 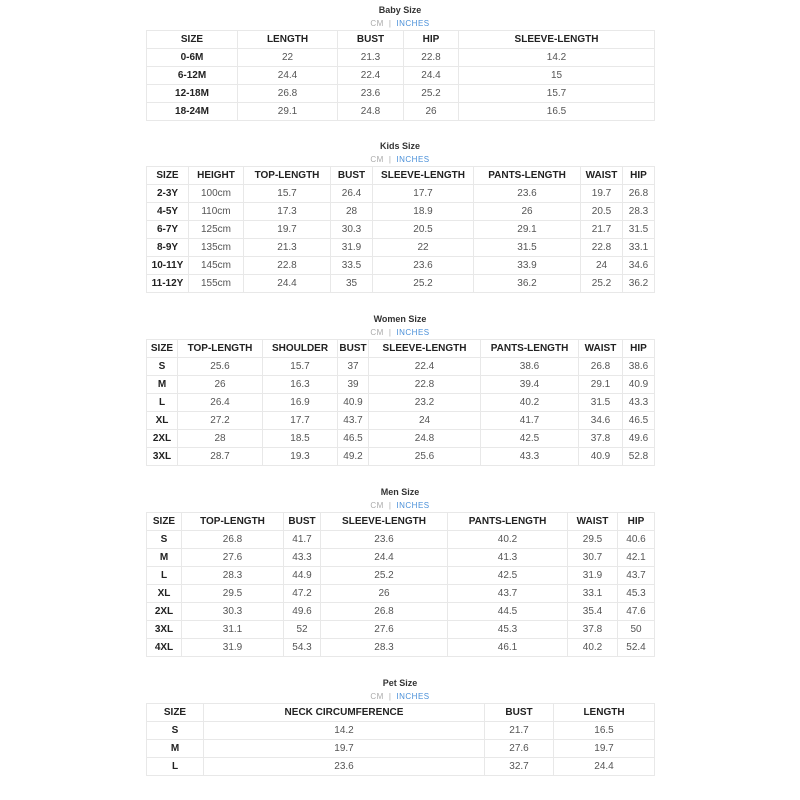 What do you see at coordinates (400, 319) in the screenshot?
I see `section-title: Women Size` at bounding box center [400, 319].